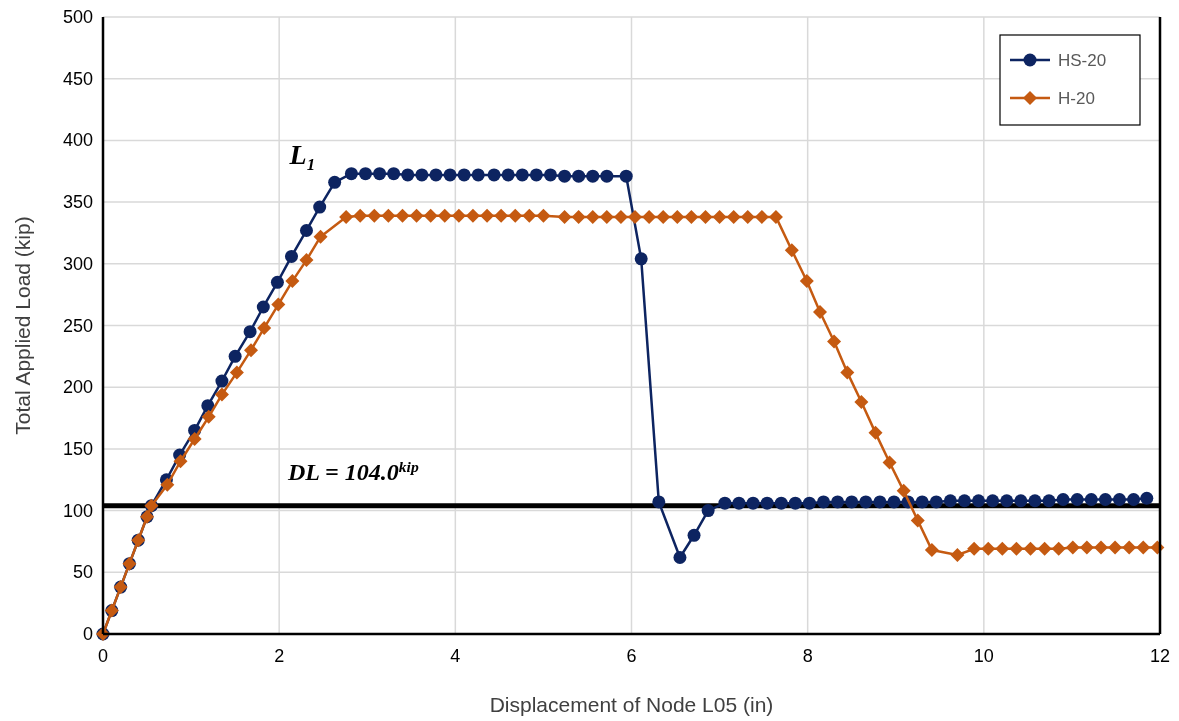 The width and height of the screenshot is (1179, 721). I want to click on x-tick-label: 12, so click(1160, 656).